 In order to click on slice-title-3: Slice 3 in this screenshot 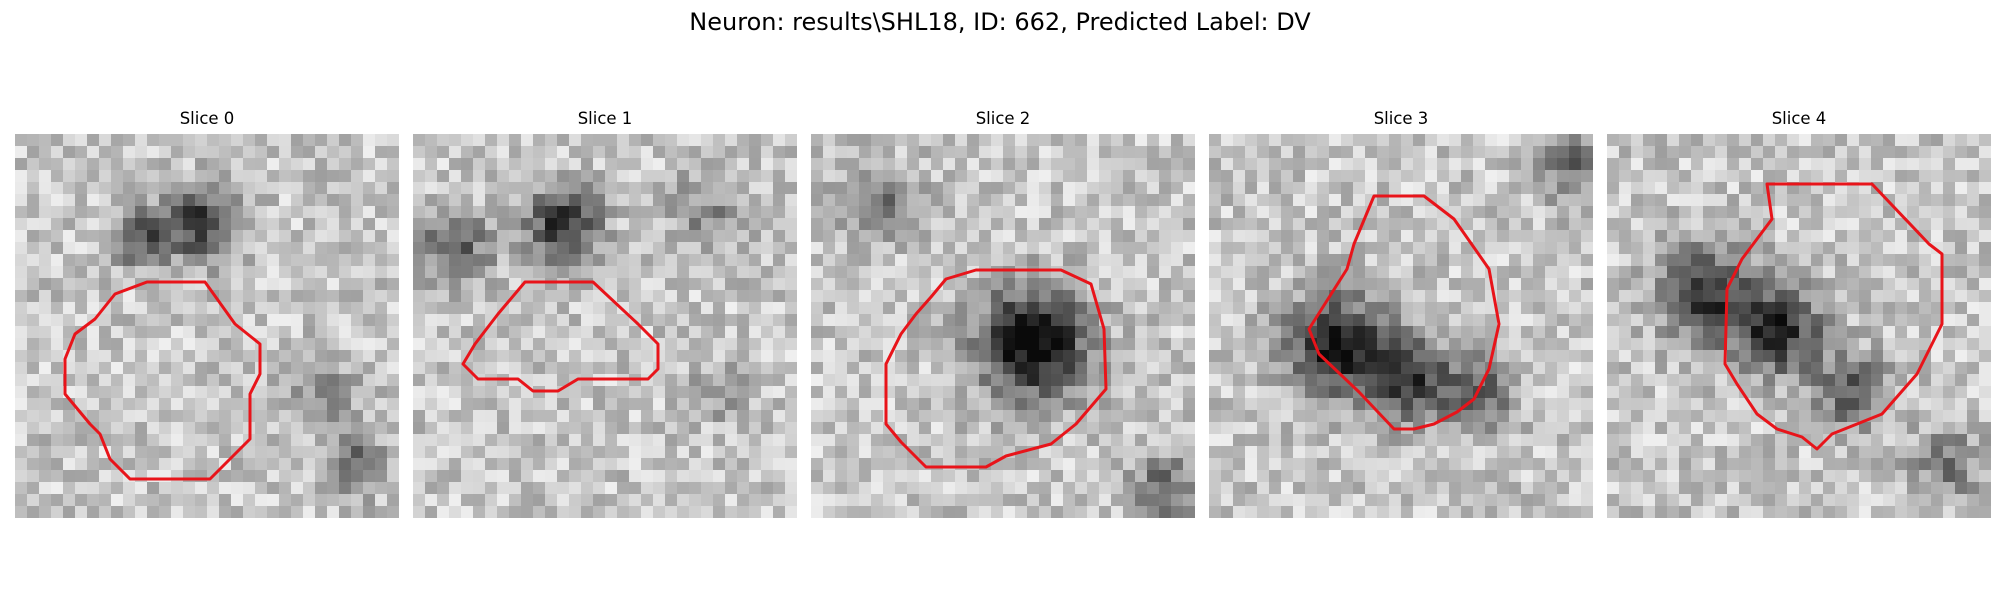, I will do `click(1401, 118)`.